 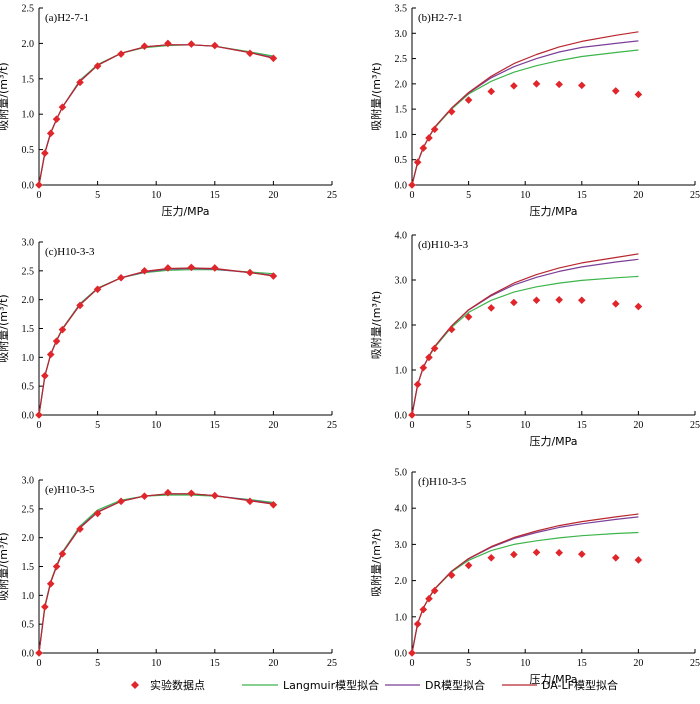 I want to click on panel-title: (a)H2-7-1, so click(x=67, y=18).